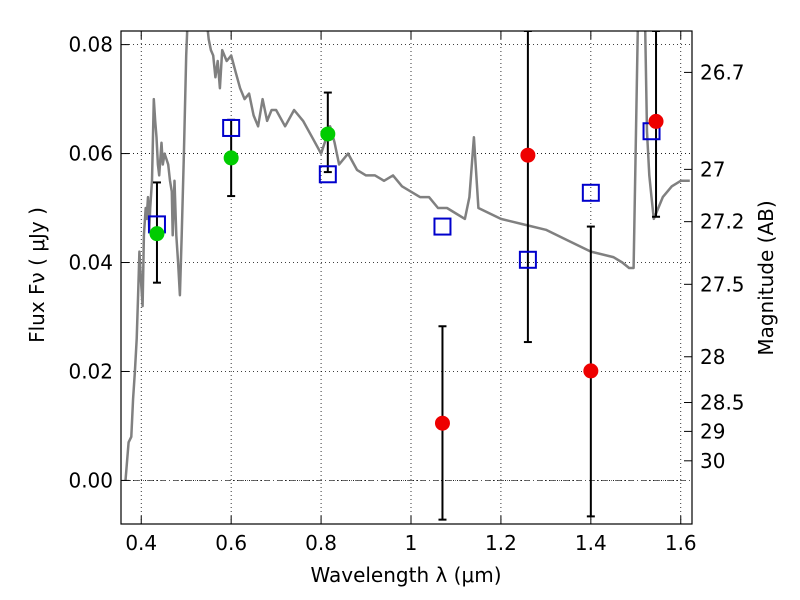 The image size is (800, 600). Describe the element at coordinates (681, 543) in the screenshot. I see `x-tick-label: 1.6` at that location.